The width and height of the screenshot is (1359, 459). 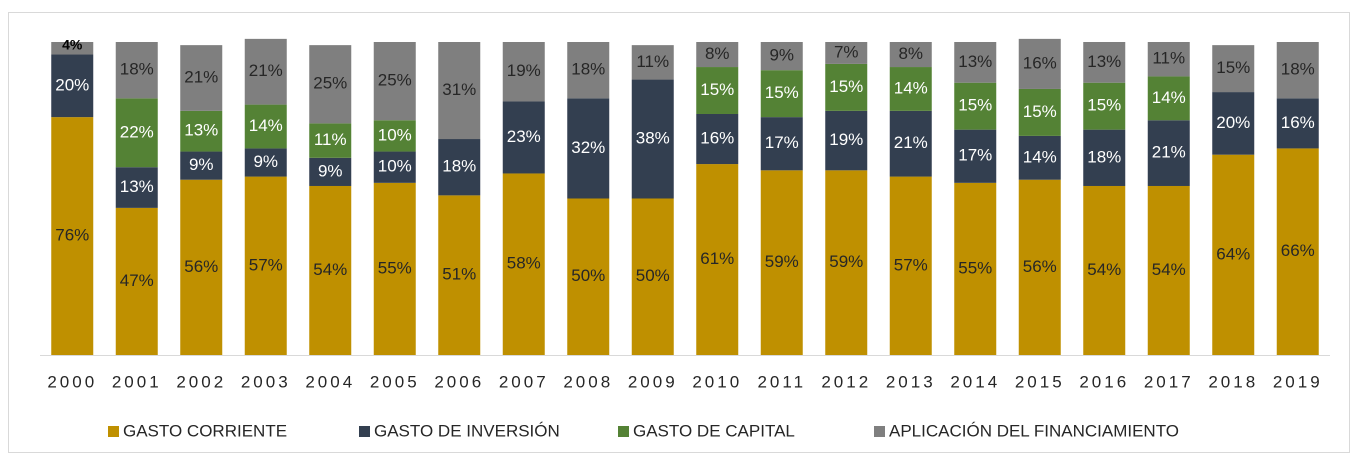 What do you see at coordinates (653, 381) in the screenshot?
I see `x-tick-label: 2009` at bounding box center [653, 381].